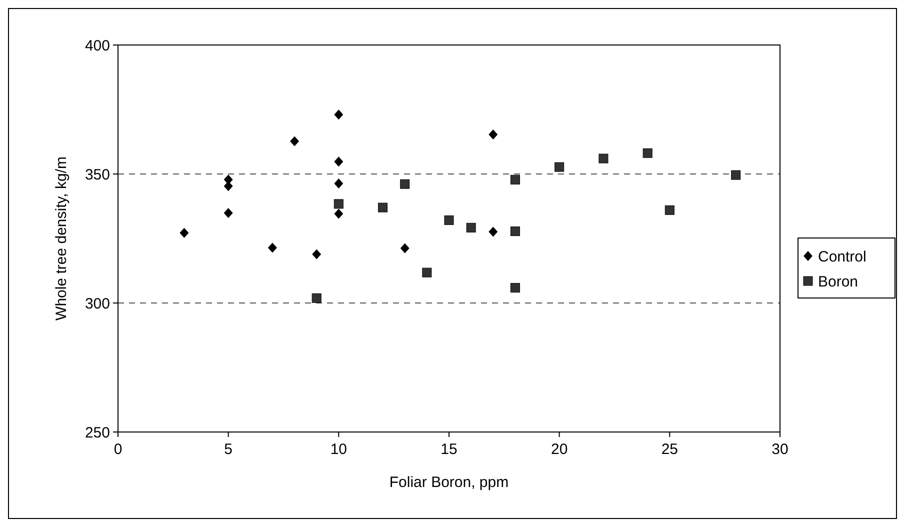 The height and width of the screenshot is (527, 905). I want to click on y-axis-title: Whole tree density, kg/m, so click(61, 238).